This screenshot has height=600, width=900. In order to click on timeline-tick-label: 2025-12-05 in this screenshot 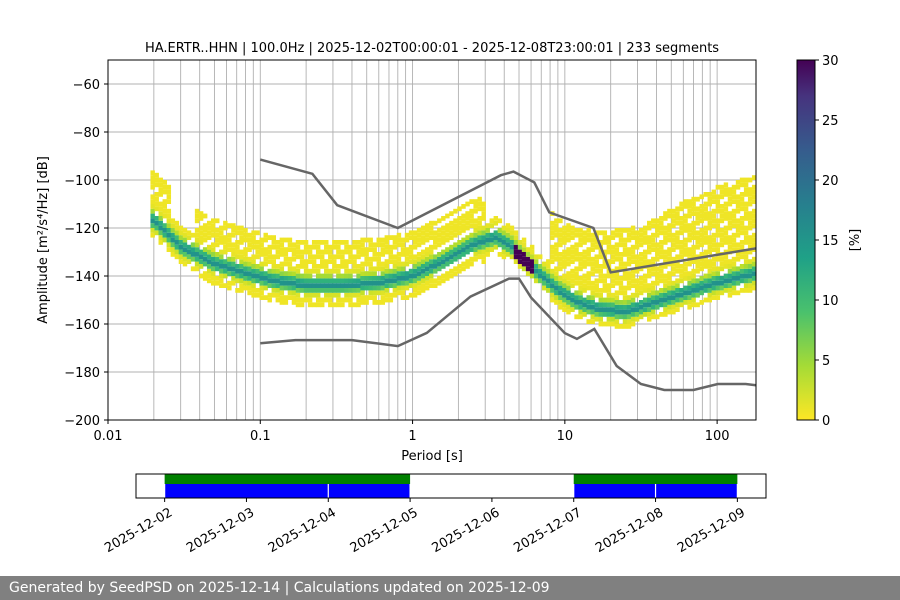, I will do `click(384, 530)`.